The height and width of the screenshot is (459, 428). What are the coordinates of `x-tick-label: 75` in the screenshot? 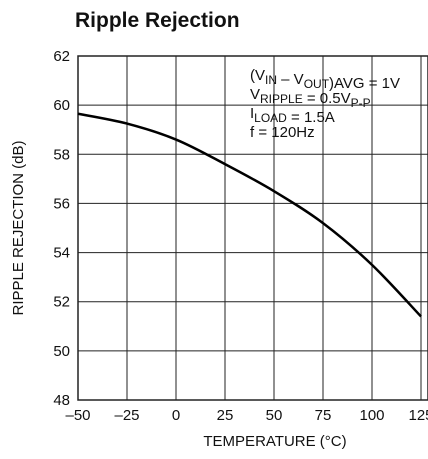 It's located at (323, 415).